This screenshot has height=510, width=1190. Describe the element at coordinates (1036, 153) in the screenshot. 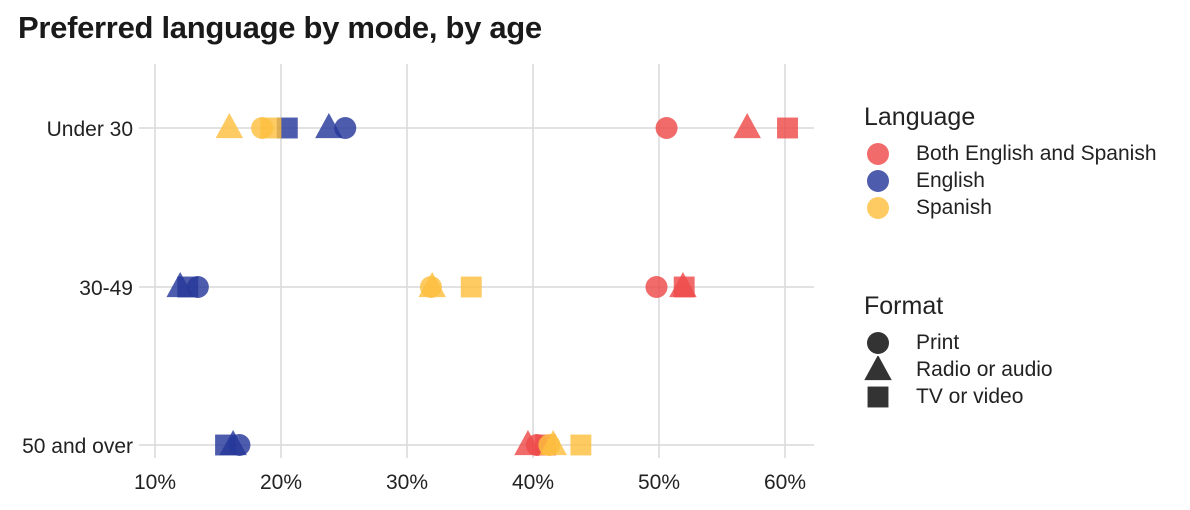

I see `color-legend-label: Both English and Spanish` at that location.